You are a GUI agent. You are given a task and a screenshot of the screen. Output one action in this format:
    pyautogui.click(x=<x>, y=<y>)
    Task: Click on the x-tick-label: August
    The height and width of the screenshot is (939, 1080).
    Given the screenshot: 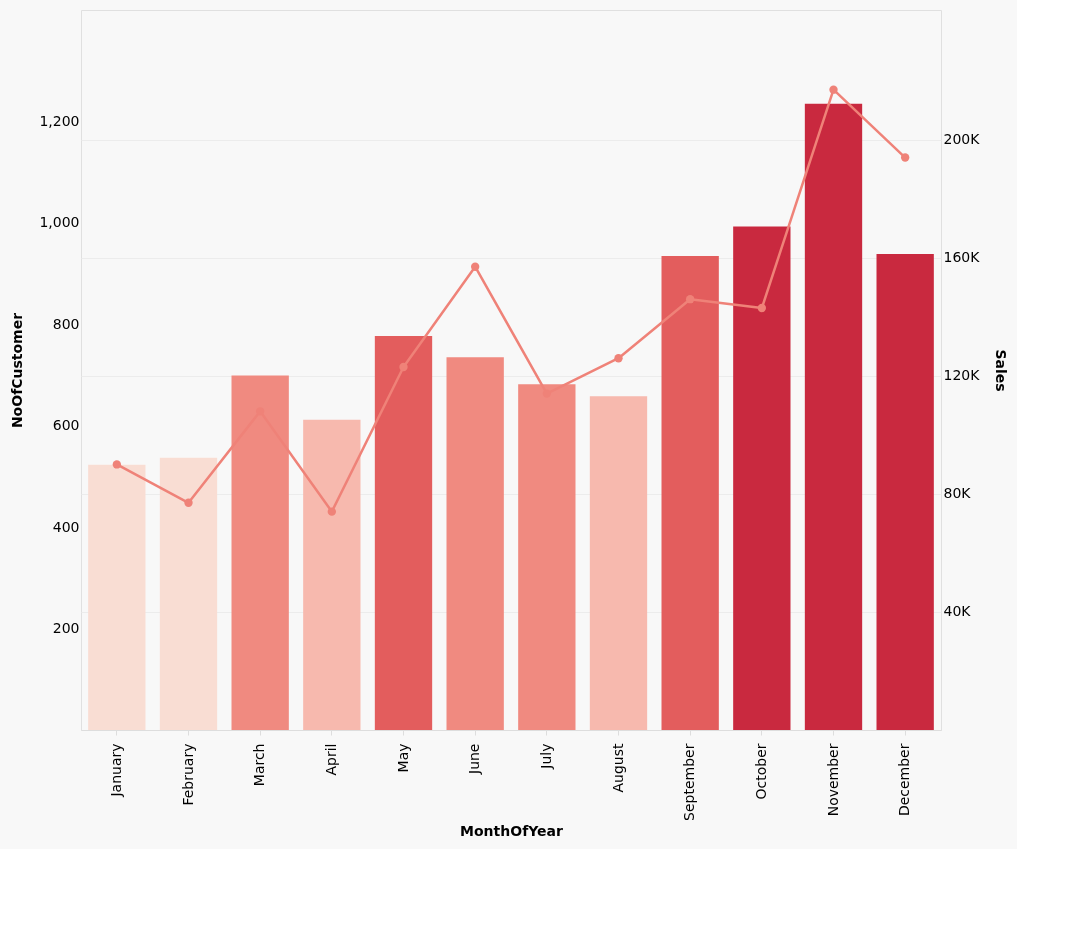 What is the action you would take?
    pyautogui.click(x=617, y=768)
    